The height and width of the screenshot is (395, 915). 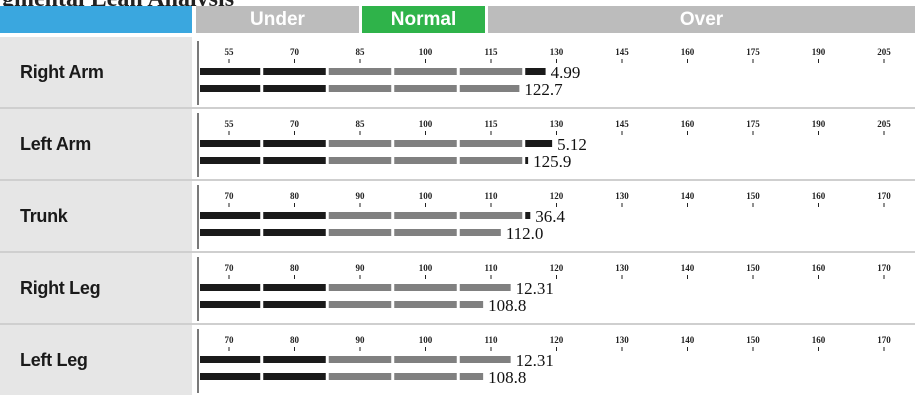 I want to click on row-label: Left Arm, so click(x=55, y=143).